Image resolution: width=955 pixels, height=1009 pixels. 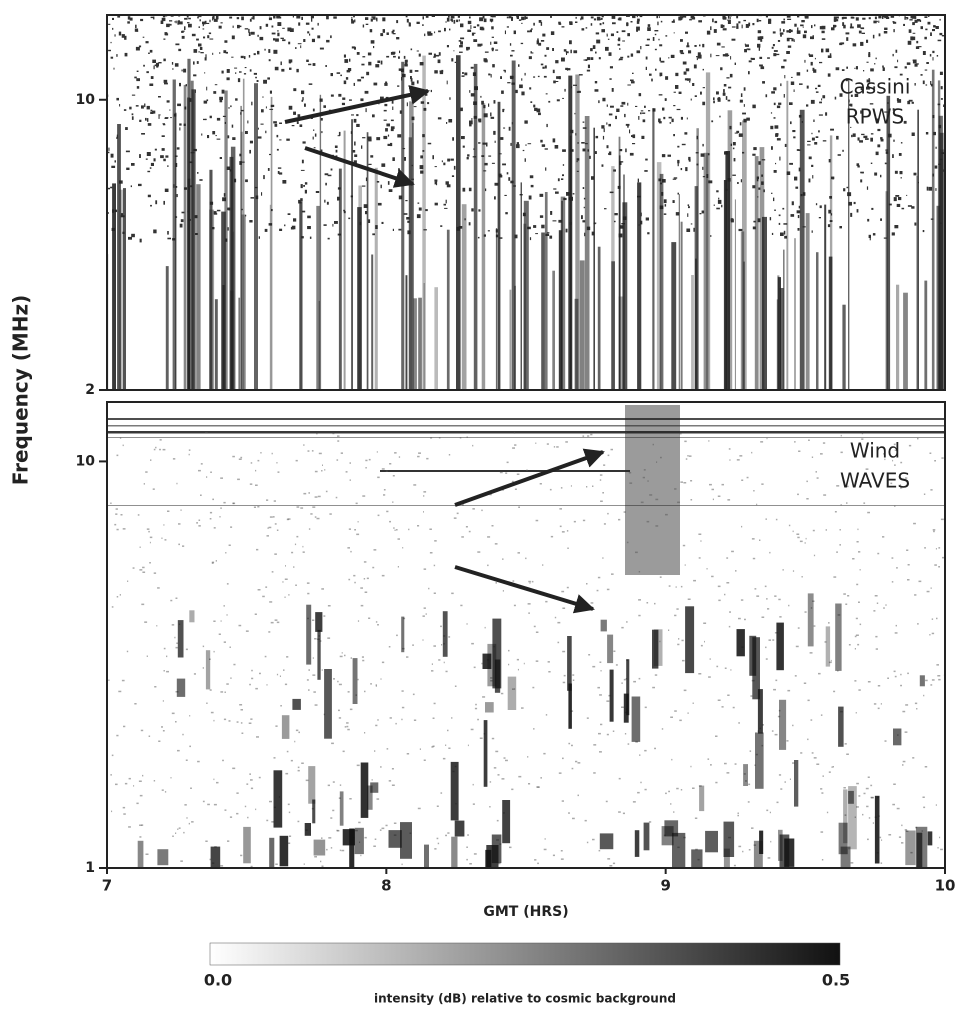 I want to click on panel-label: WAVES, so click(x=875, y=481).